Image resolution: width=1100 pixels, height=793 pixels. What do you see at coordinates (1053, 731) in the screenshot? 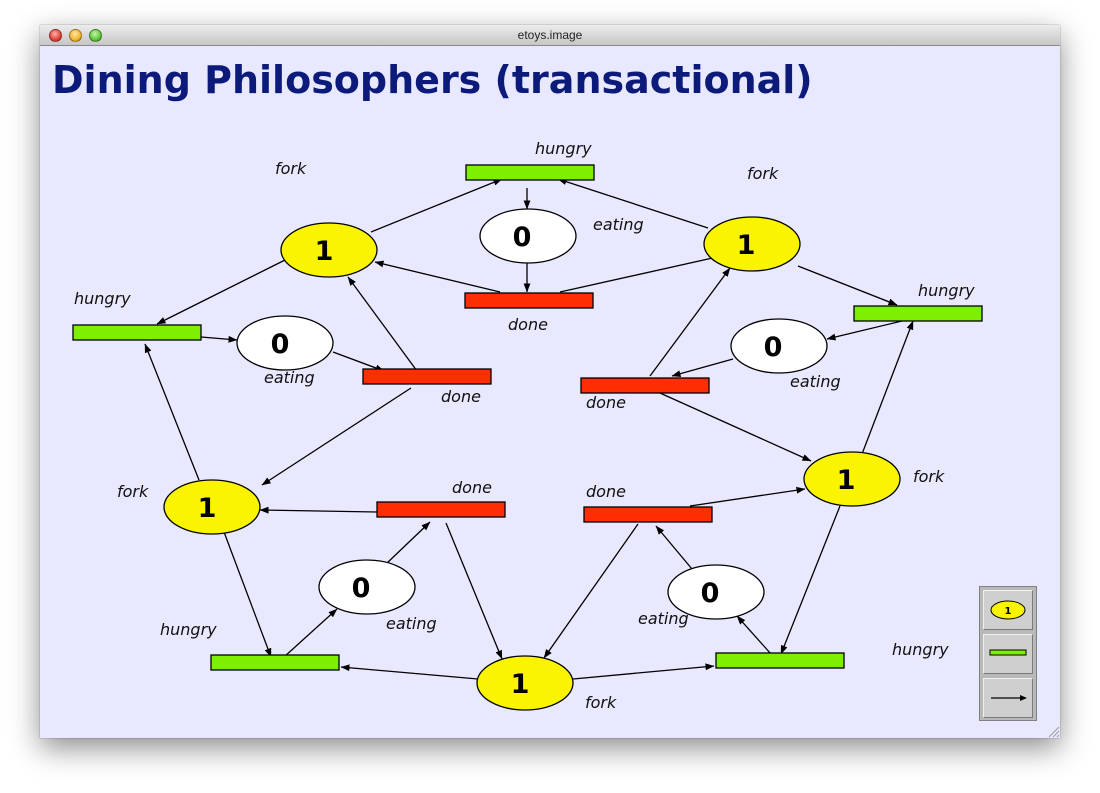
I see `resize-grip-icon` at bounding box center [1053, 731].